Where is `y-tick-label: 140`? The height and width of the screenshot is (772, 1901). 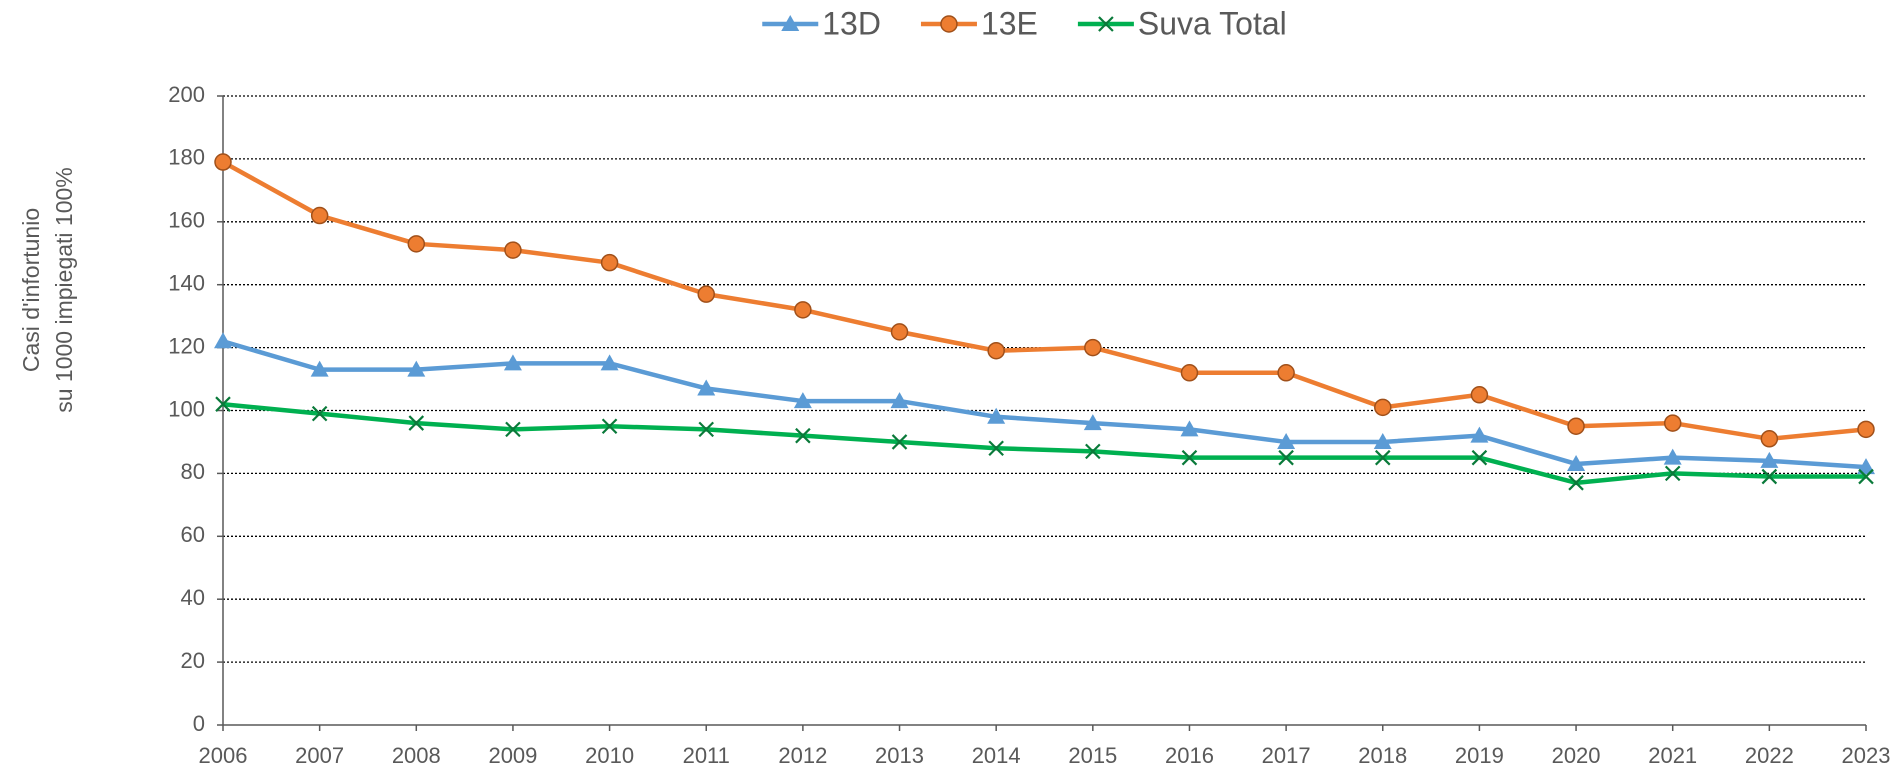 y-tick-label: 140 is located at coordinates (186, 283).